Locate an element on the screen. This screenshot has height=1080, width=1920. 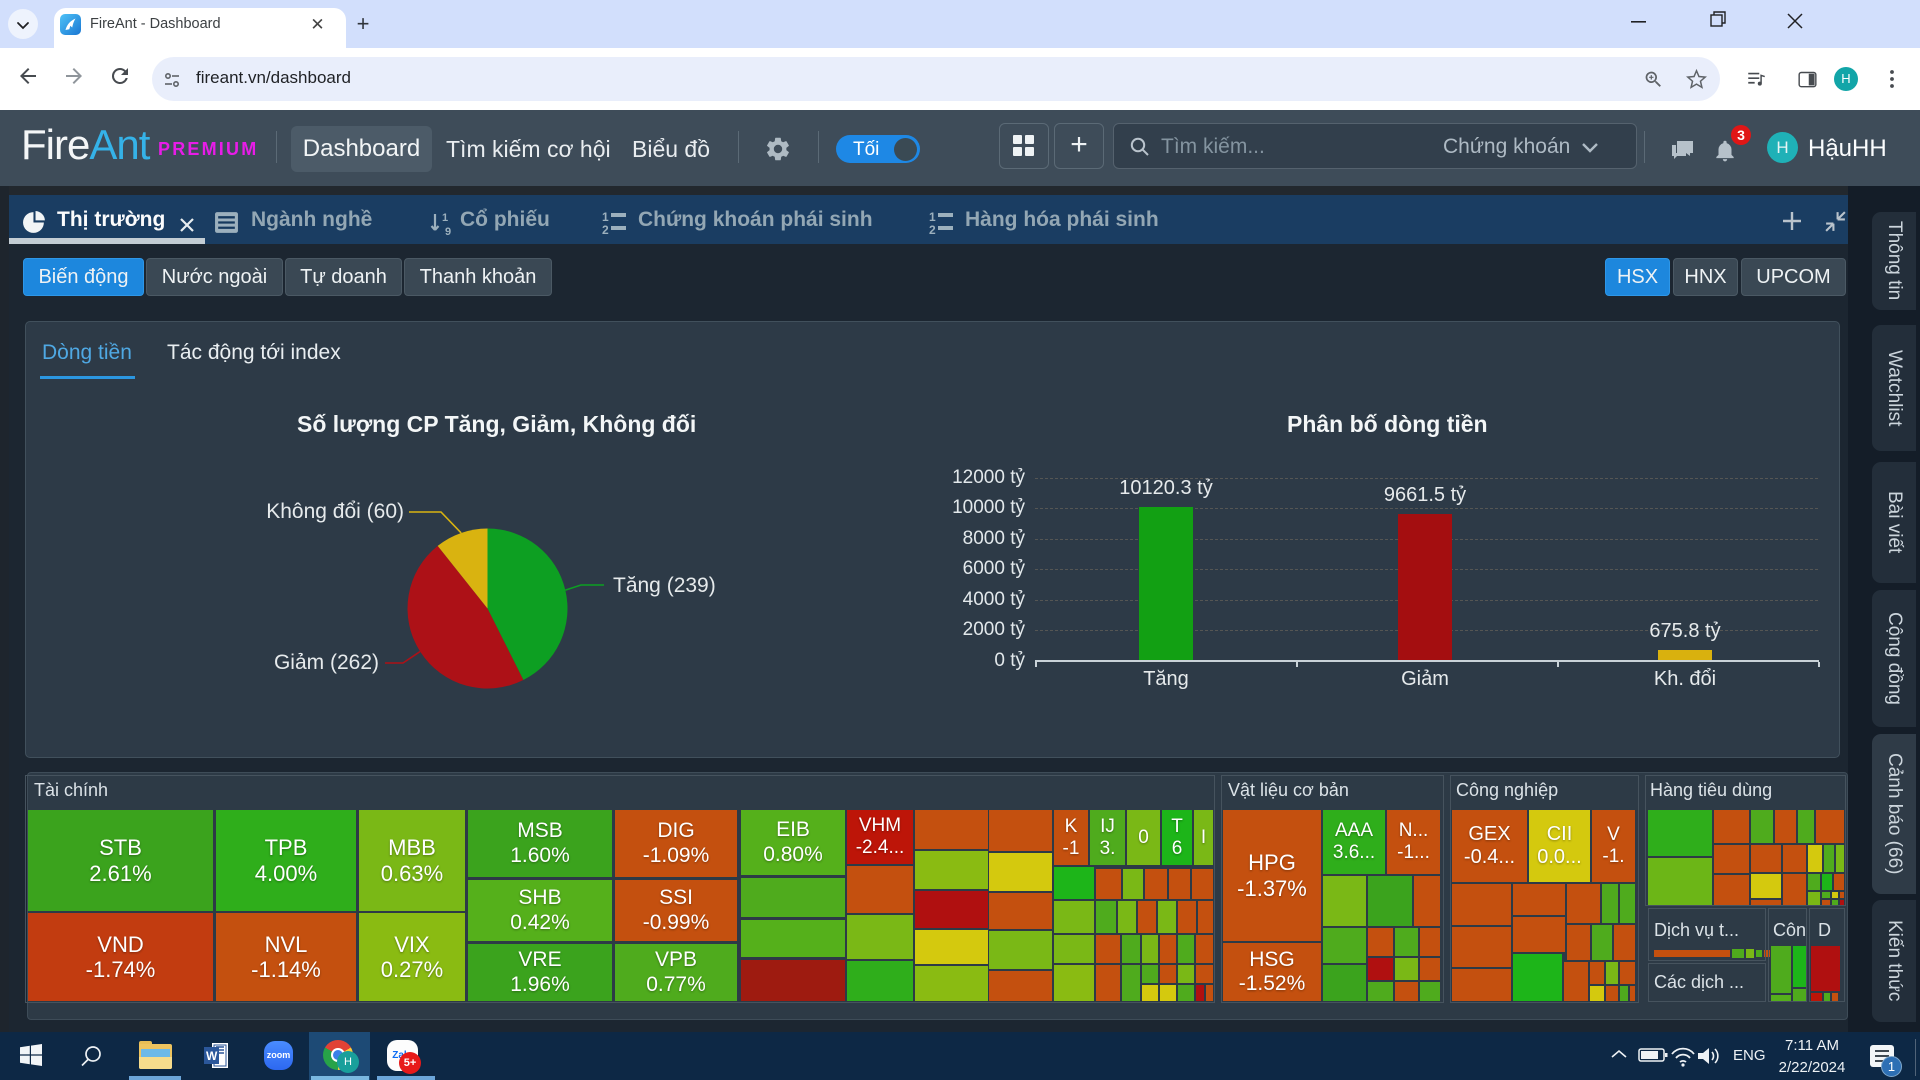
svg-text: 9 is located at coordinates (448, 232).